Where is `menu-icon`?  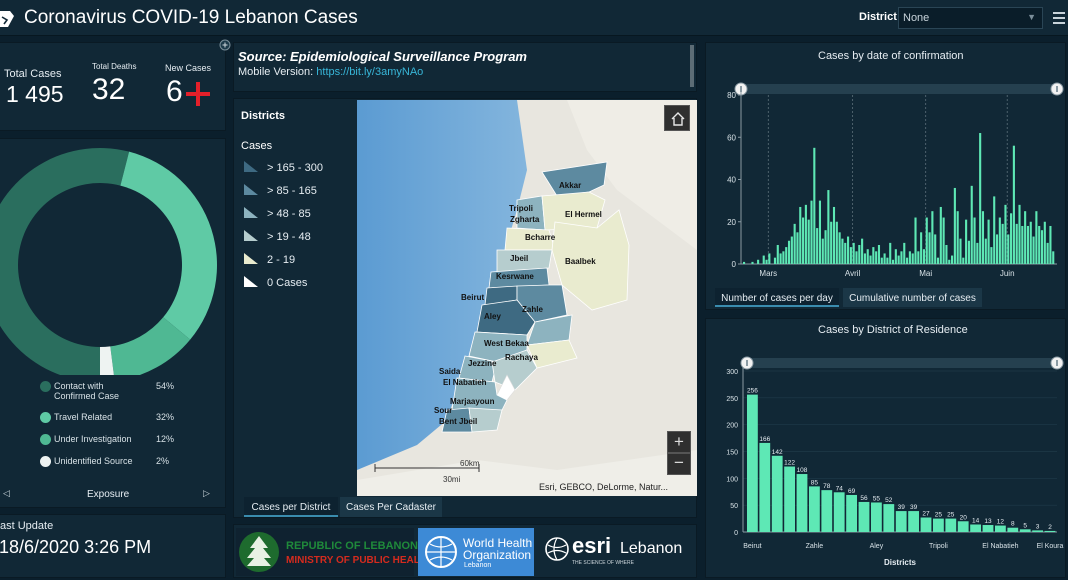
menu-icon is located at coordinates (1059, 17).